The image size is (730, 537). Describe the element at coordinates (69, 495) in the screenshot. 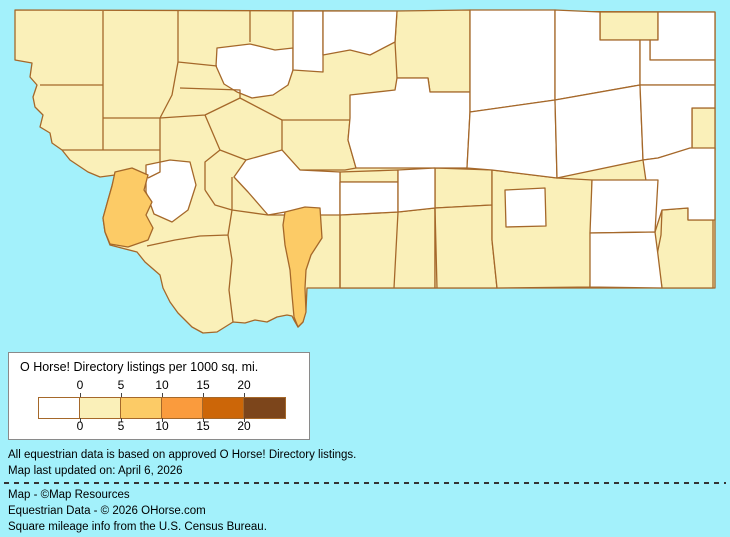

I see `map-credit: Map - ©Map Resources` at that location.